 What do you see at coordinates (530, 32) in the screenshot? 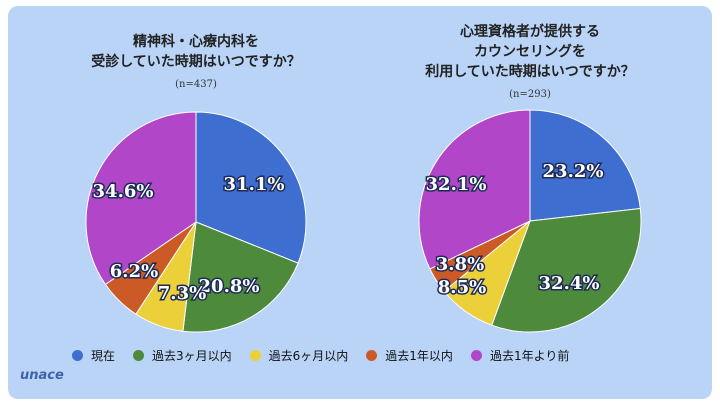
I see `chart-right-title-line-1: 心理資格者が提供する` at bounding box center [530, 32].